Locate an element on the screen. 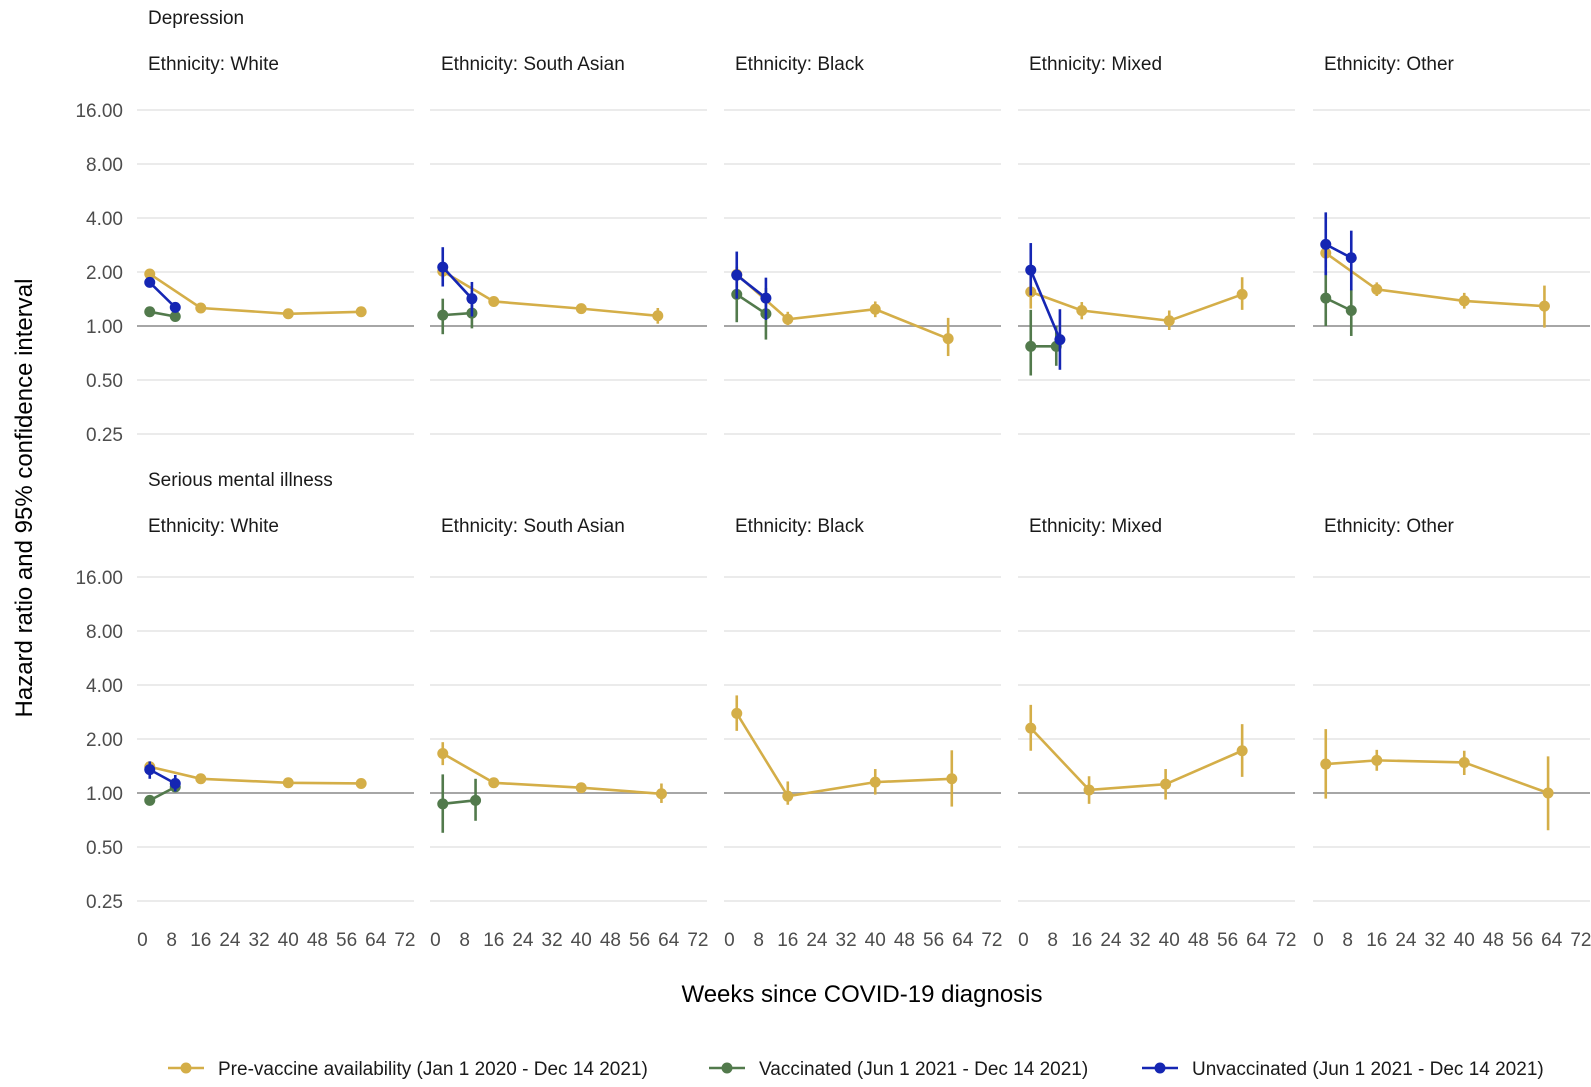 The image size is (1591, 1087). y-tick-label-r1-3: 2.00 is located at coordinates (104, 740).